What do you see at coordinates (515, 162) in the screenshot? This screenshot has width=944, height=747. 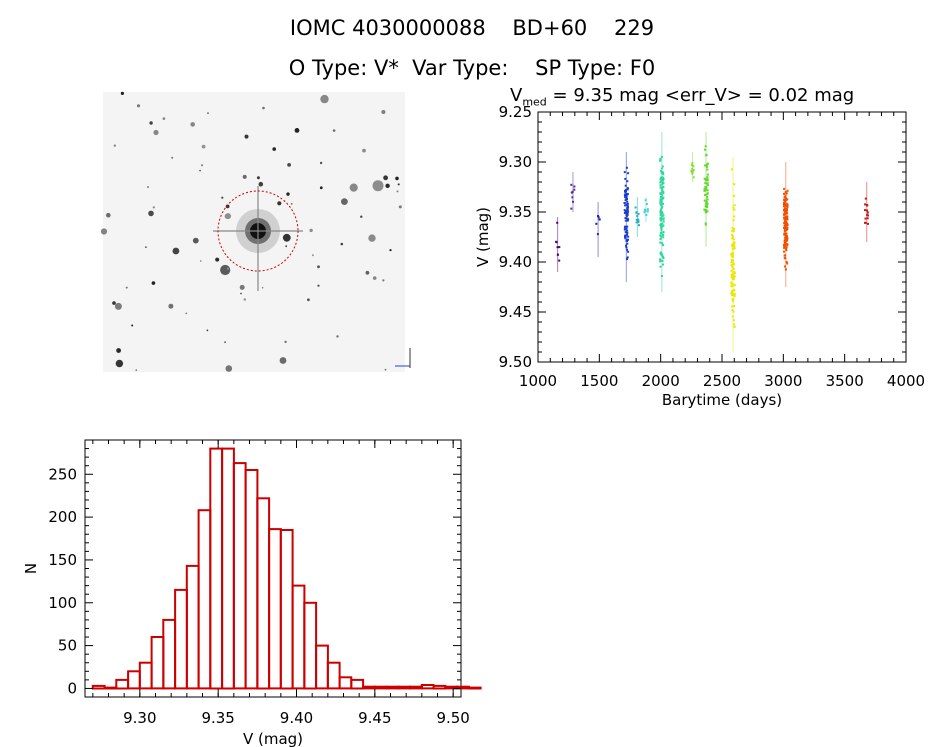 I see `lc-ytick-label: 9.30` at bounding box center [515, 162].